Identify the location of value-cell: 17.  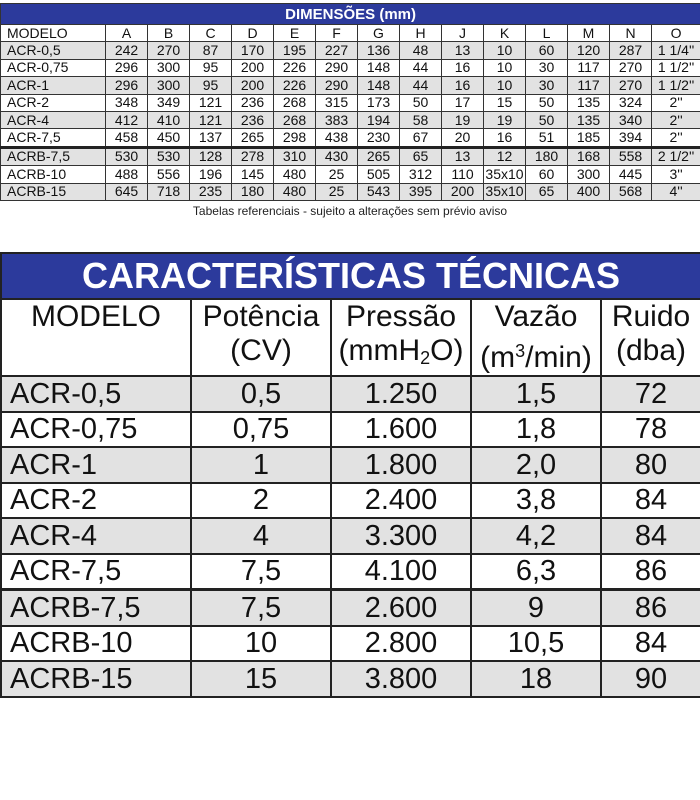
(462, 102).